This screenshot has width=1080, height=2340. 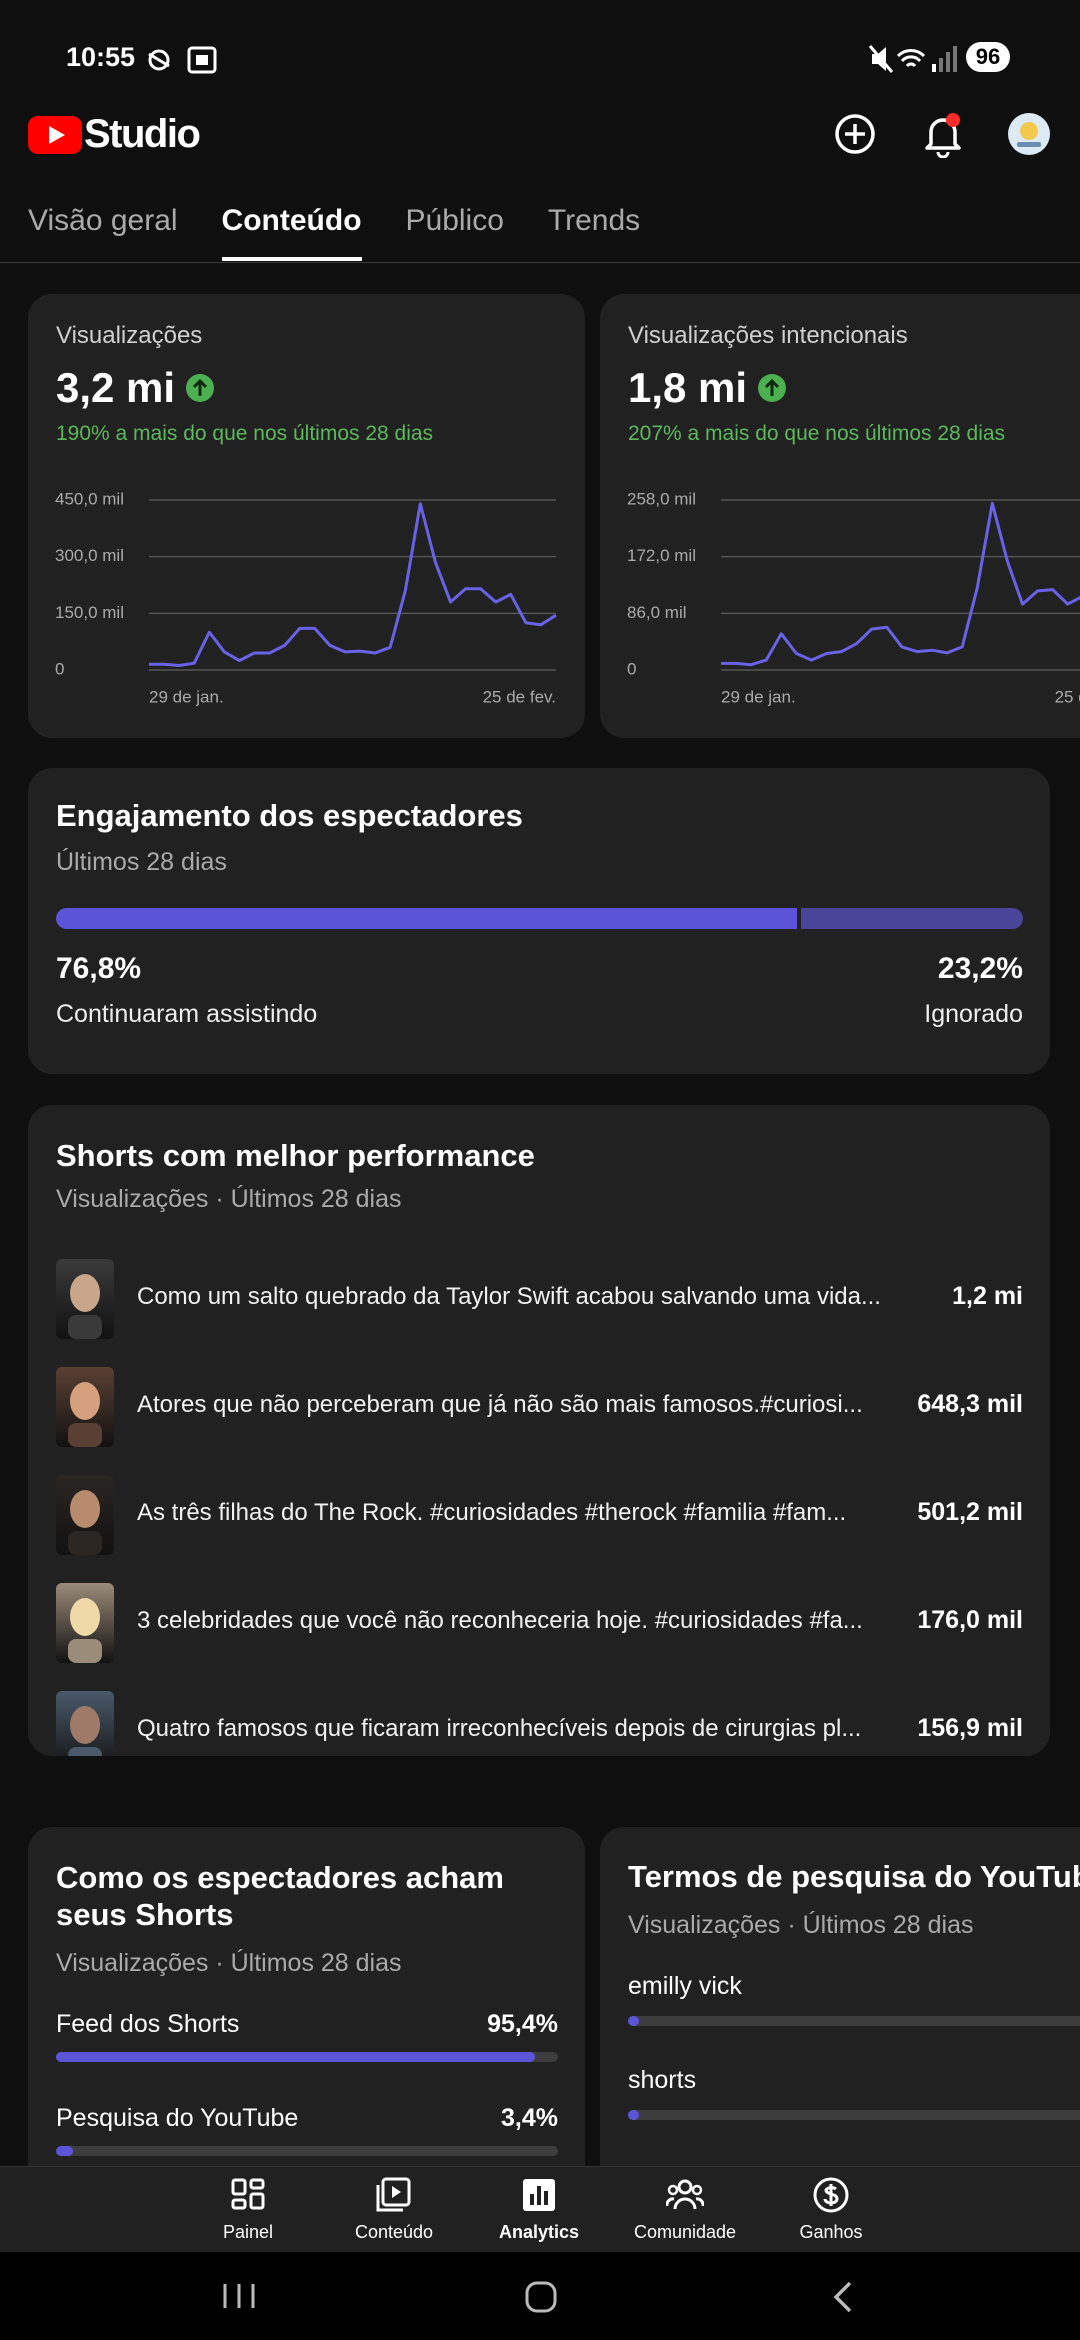 I want to click on y-tick-label: 86,0 mil, so click(x=657, y=612).